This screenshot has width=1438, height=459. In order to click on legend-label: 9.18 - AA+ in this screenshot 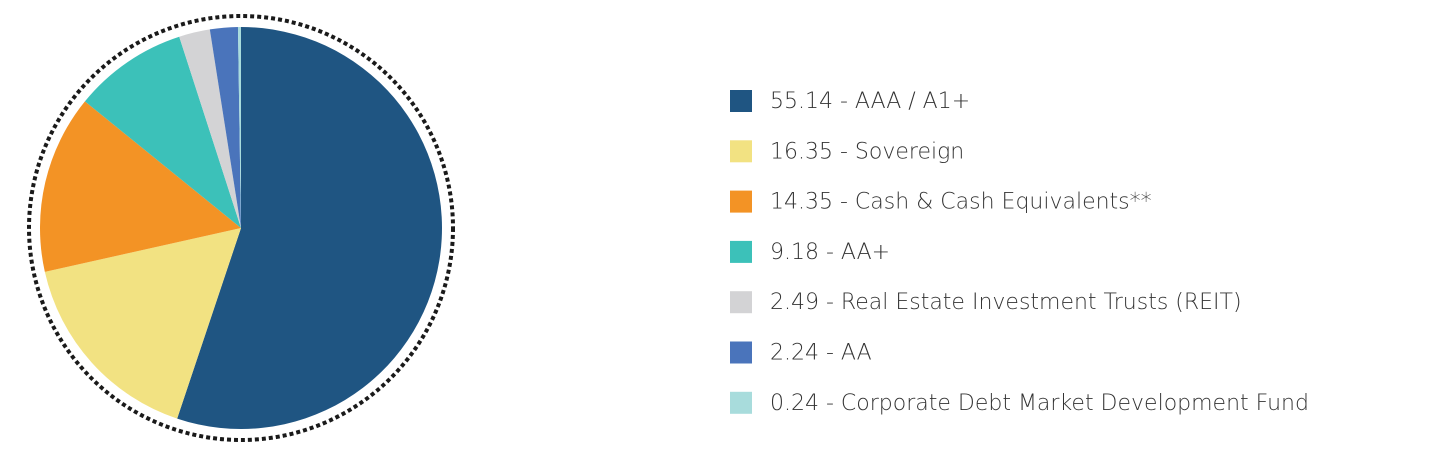, I will do `click(830, 252)`.